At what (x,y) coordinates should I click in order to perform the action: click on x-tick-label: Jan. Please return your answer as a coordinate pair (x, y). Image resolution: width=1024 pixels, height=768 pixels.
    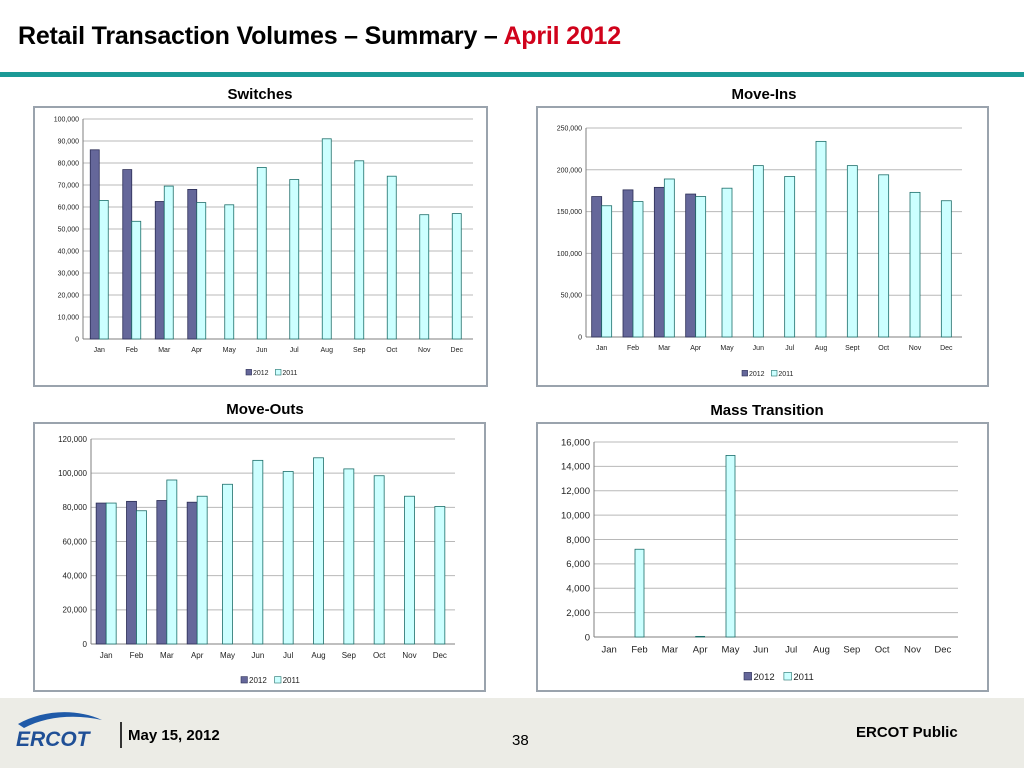
    Looking at the image, I should click on (106, 655).